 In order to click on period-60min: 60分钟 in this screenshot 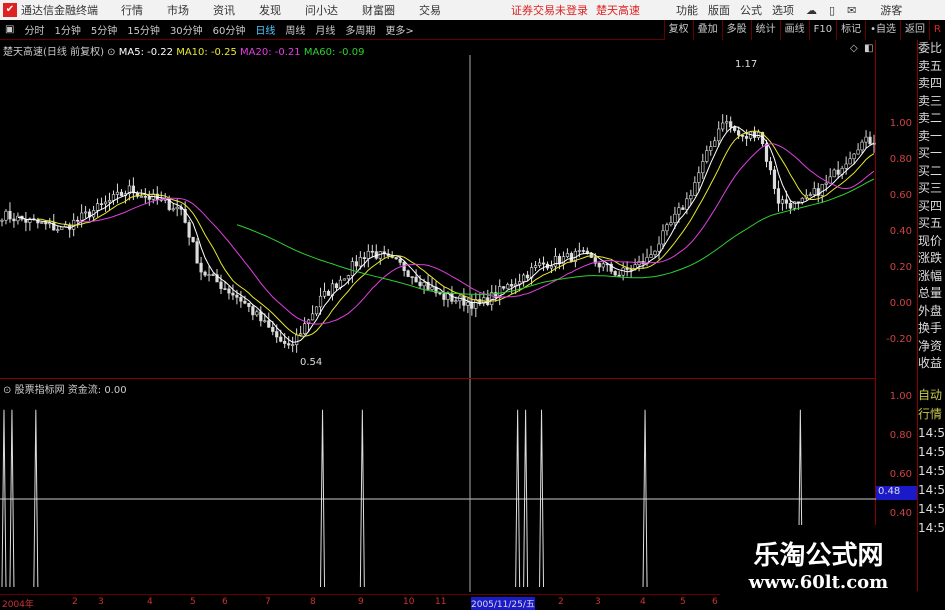, I will do `click(229, 31)`.